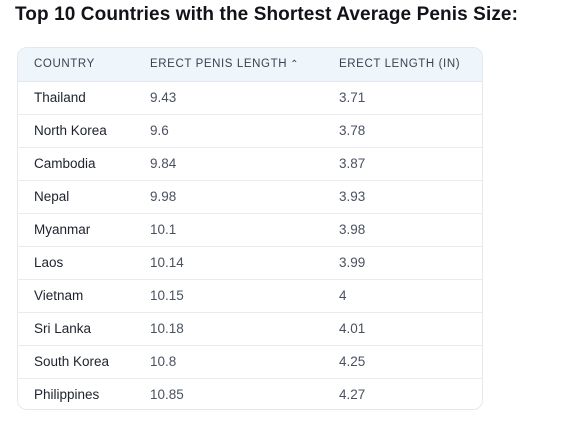 This screenshot has width=582, height=424. I want to click on table-row: Laos 10.14 3.99, so click(250, 262).